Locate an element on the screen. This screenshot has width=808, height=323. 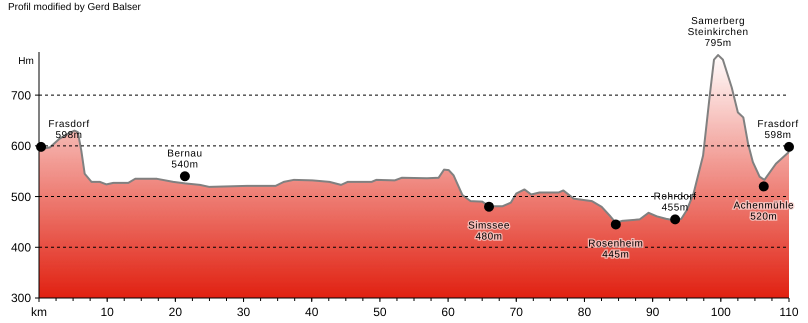
y-axis-title: Hm is located at coordinates (26, 61).